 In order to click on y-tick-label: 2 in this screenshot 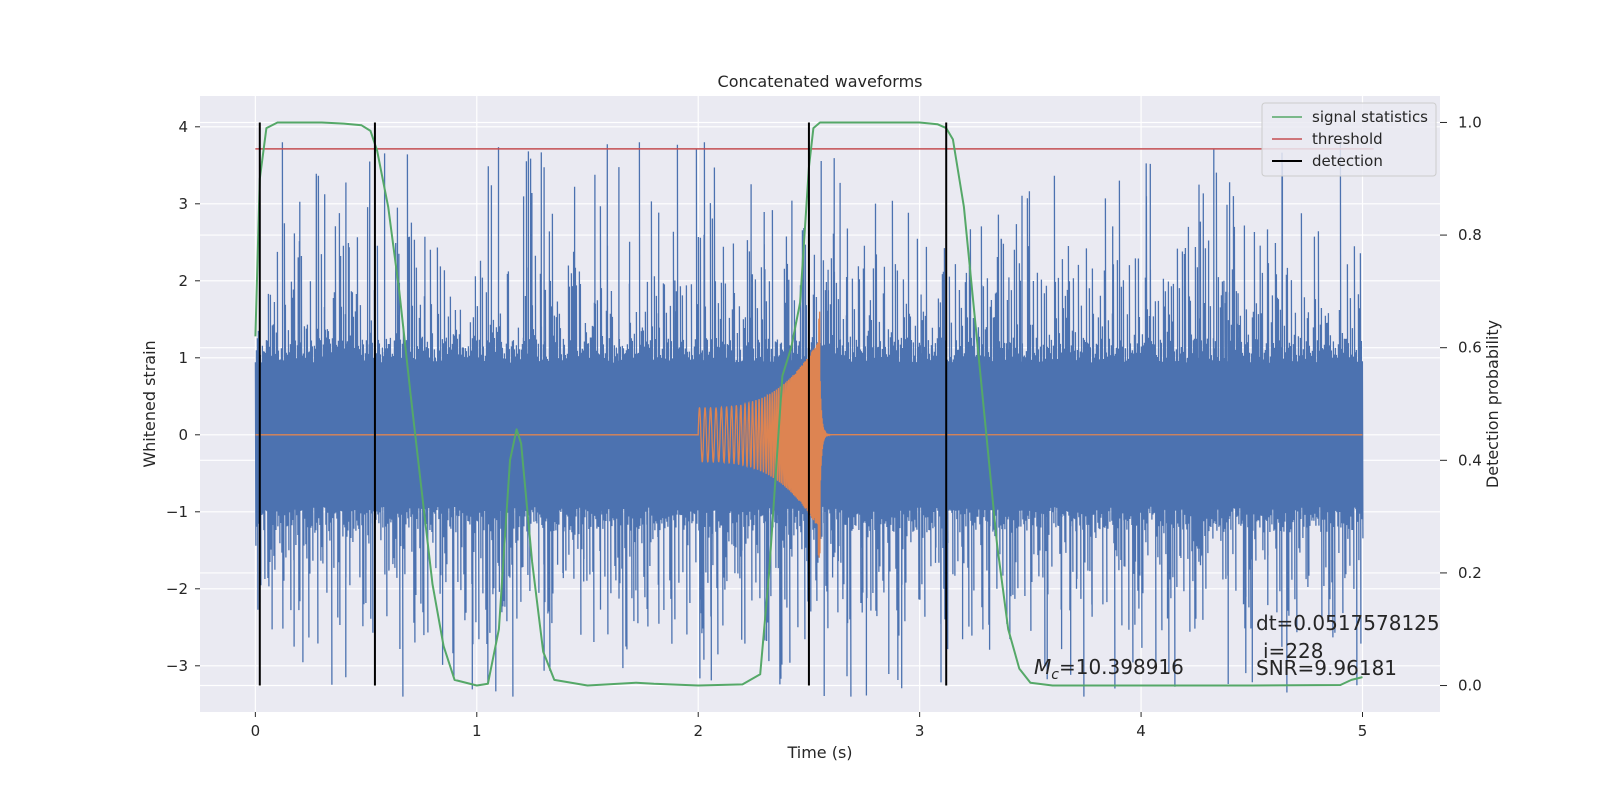, I will do `click(183, 281)`.